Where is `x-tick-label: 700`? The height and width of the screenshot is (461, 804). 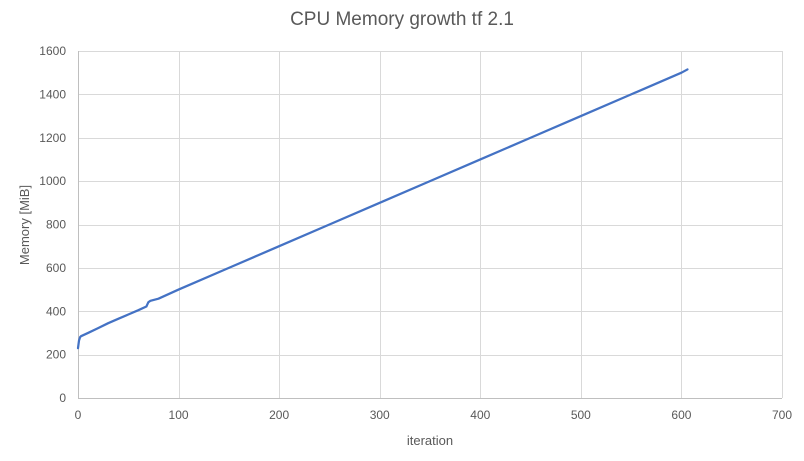
x-tick-label: 700 is located at coordinates (782, 415).